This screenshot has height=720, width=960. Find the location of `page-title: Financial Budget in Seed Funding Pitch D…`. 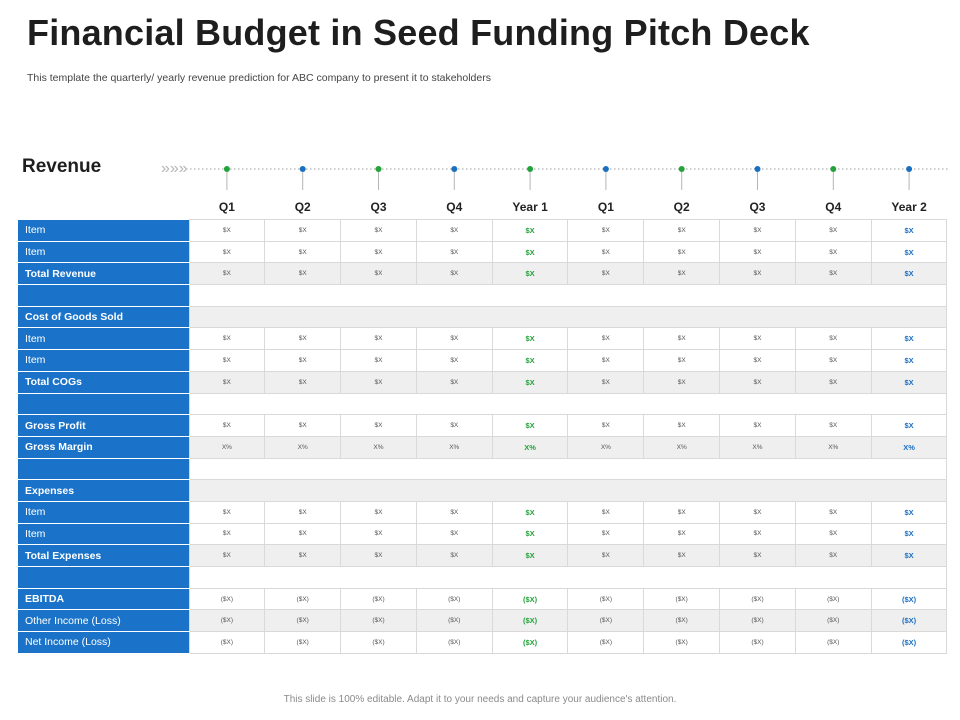

page-title: Financial Budget in Seed Funding Pitch D… is located at coordinates (418, 32).